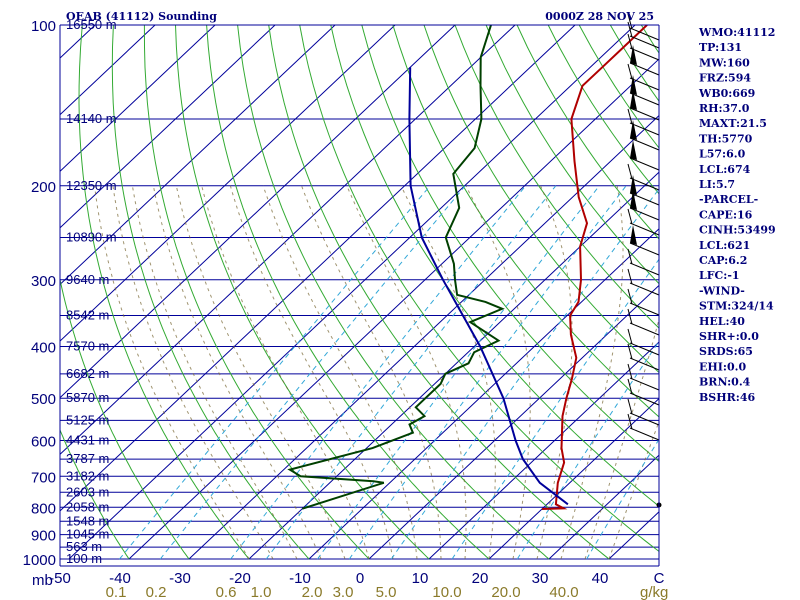 This screenshot has height=600, width=800. What do you see at coordinates (600, 578) in the screenshot?
I see `temperature-tick-label: 40` at bounding box center [600, 578].